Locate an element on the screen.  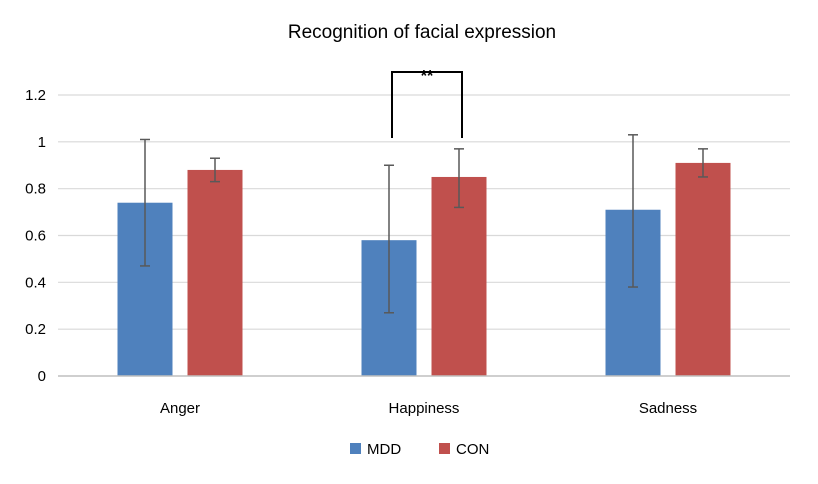
significance-annotation: ** is located at coordinates (427, 103).